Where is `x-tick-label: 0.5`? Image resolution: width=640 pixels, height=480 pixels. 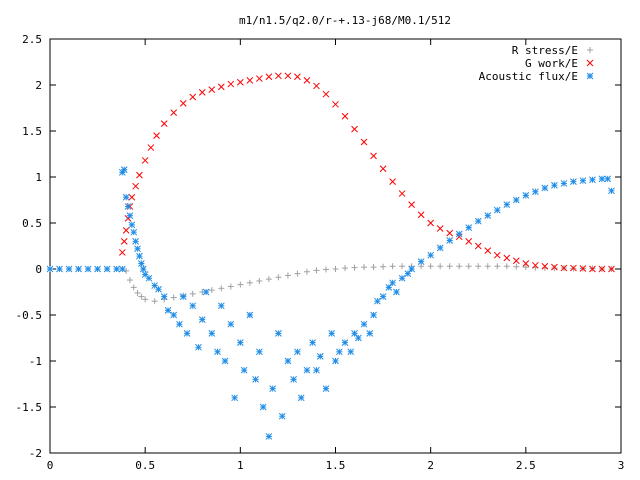 x-tick-label: 0.5 is located at coordinates (145, 465).